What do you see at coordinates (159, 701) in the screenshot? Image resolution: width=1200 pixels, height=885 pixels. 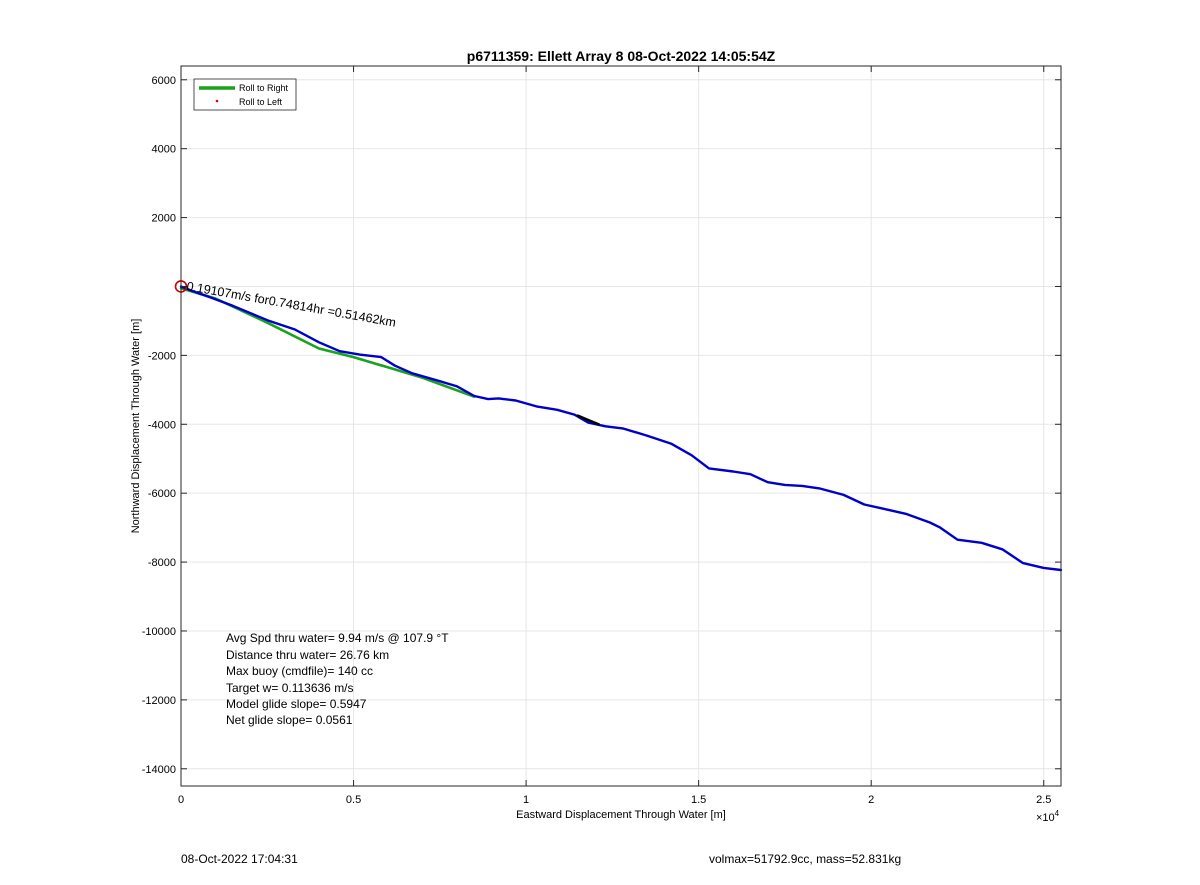 I see `y-tick-label: -12000` at bounding box center [159, 701].